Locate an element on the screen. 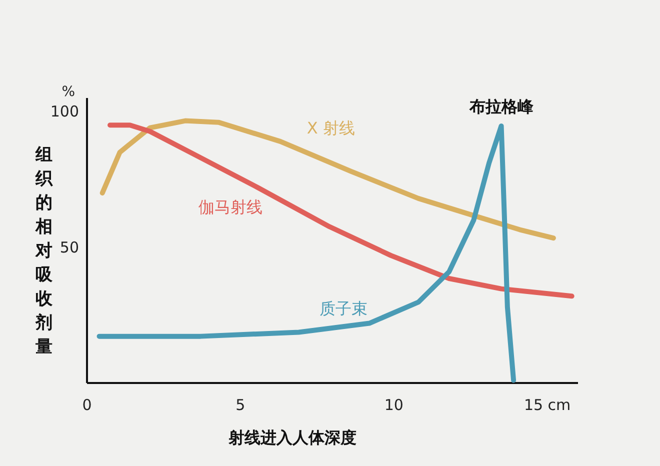  x-axis-title: 射线进入人体深度 is located at coordinates (292, 437).